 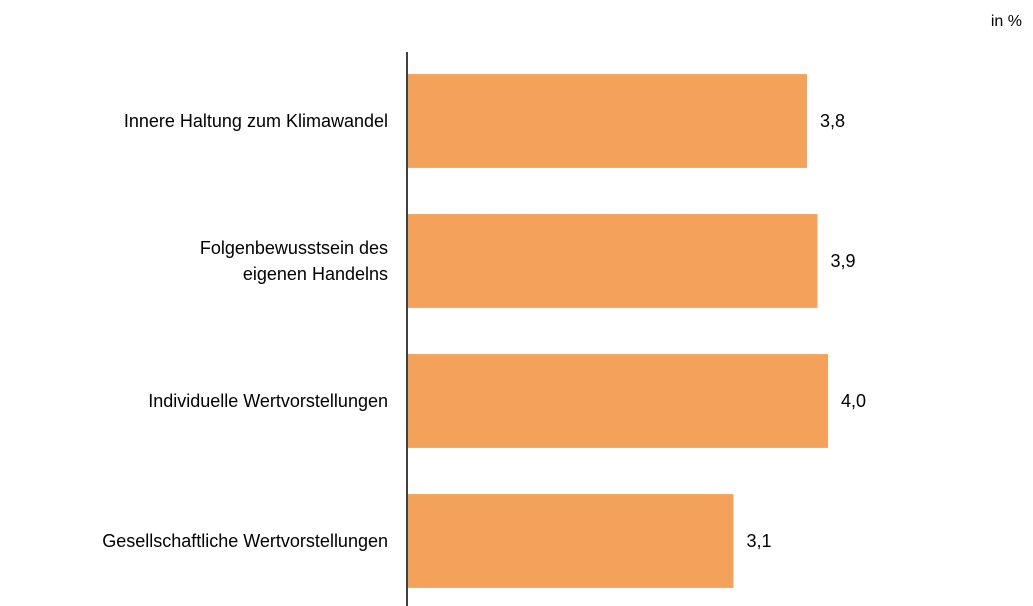 I want to click on value-label: 4,0, so click(x=853, y=401).